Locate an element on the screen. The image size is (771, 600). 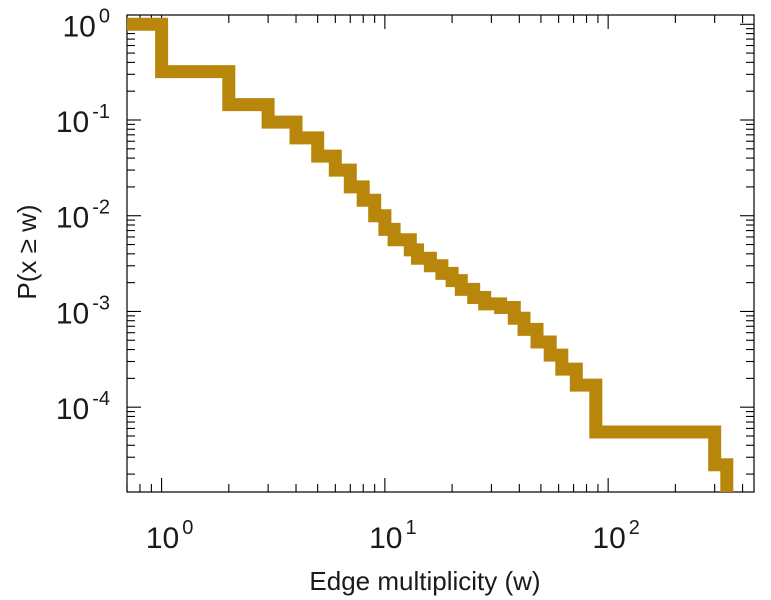
x-axis-label: Edge multiplicity (w) is located at coordinates (424, 581).